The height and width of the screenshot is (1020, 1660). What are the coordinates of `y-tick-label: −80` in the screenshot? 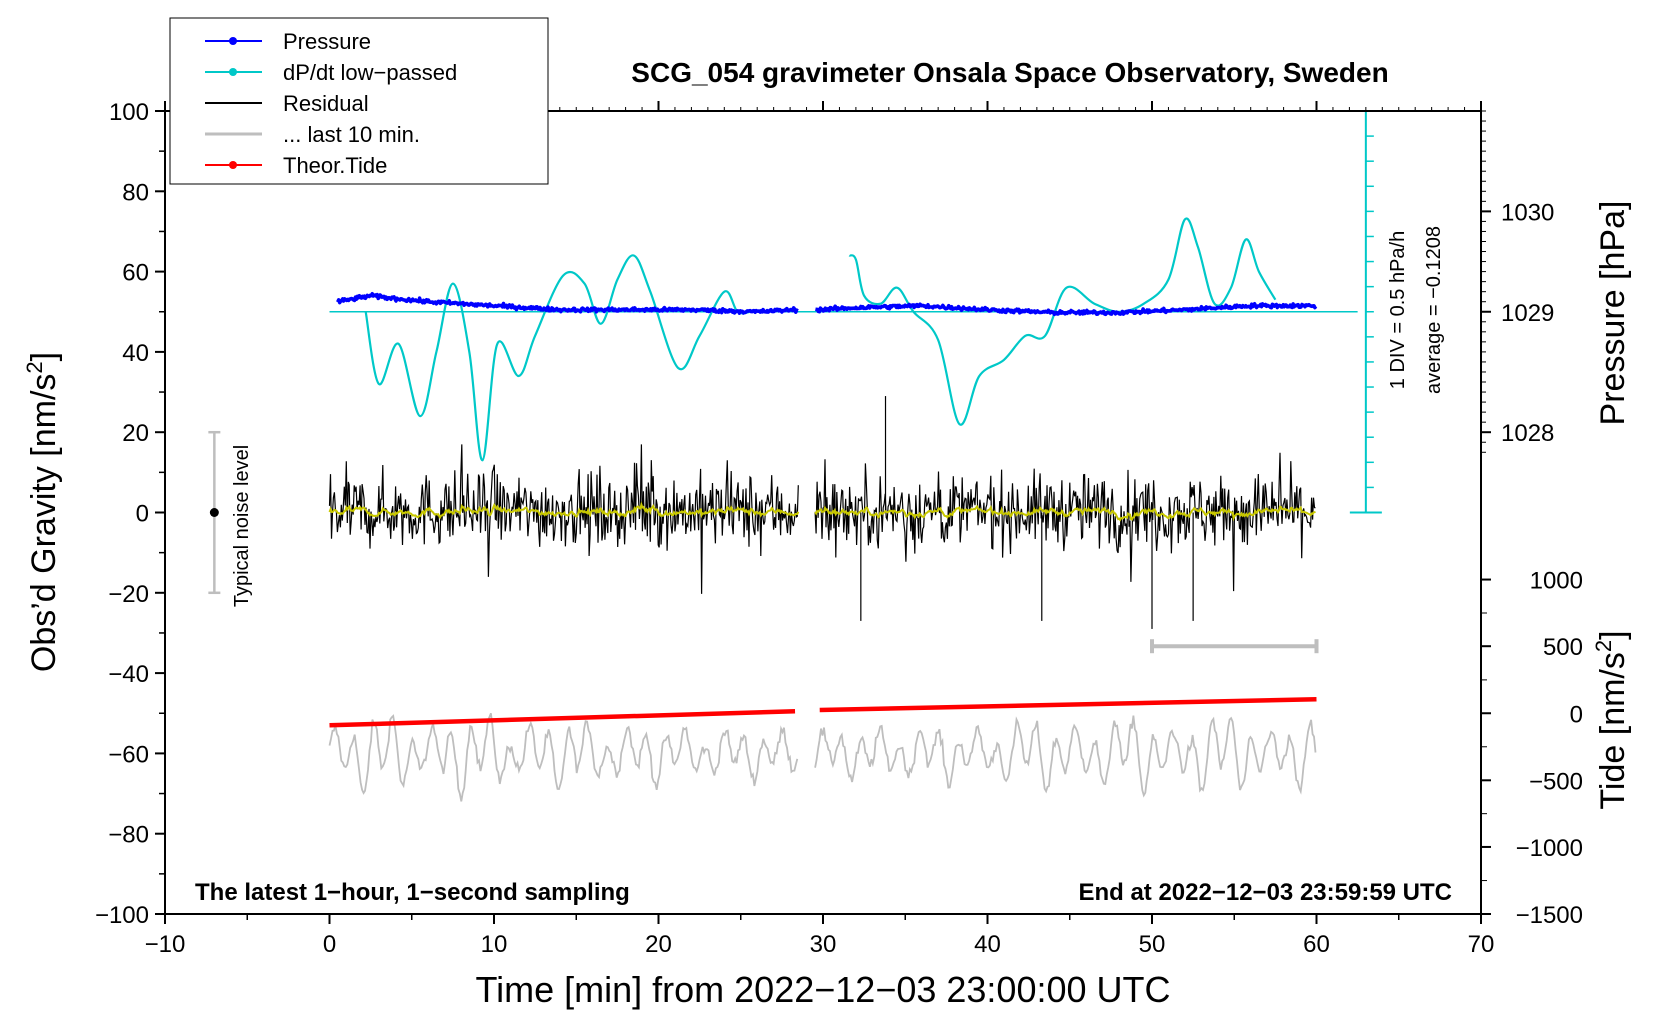 It's located at (128, 835).